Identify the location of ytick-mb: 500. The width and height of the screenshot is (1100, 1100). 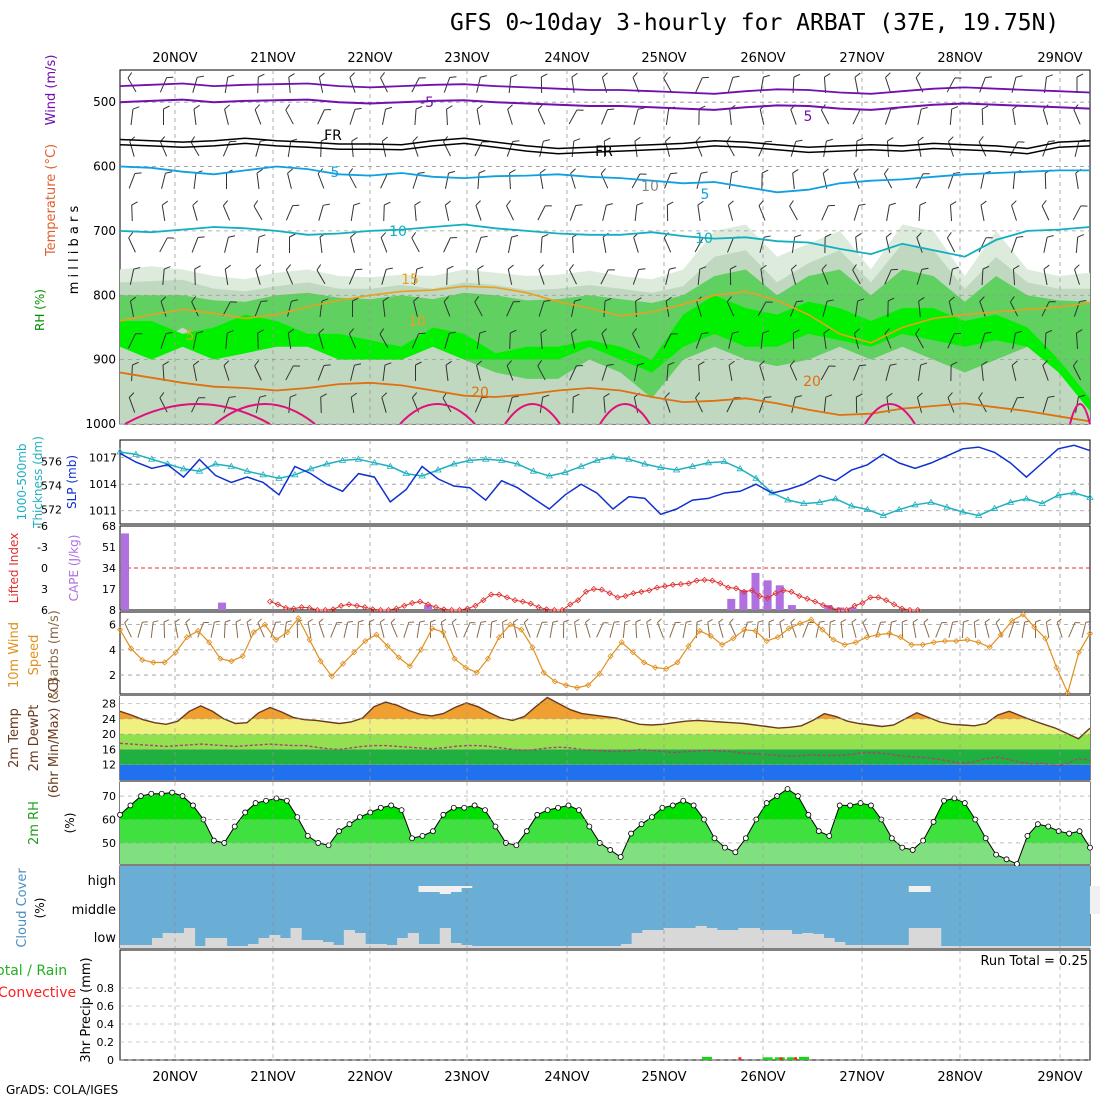
(104, 102).